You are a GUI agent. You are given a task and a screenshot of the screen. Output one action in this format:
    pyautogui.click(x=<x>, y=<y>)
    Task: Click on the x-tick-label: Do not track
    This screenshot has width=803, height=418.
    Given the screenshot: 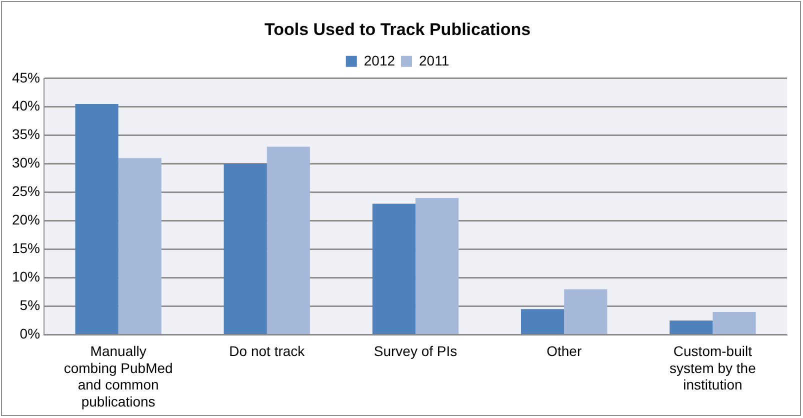 What is the action you would take?
    pyautogui.click(x=267, y=351)
    